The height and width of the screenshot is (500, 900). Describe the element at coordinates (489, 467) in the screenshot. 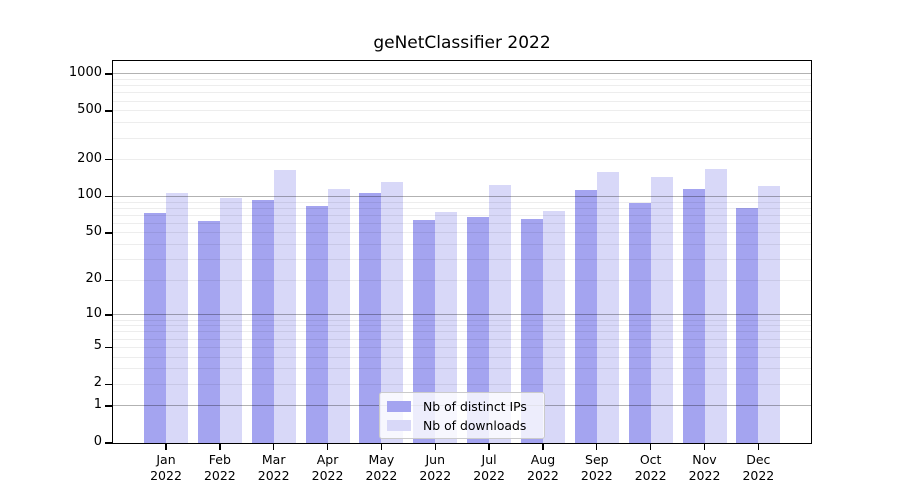

I see `x-tick-label-jul: Jul 2022` at that location.